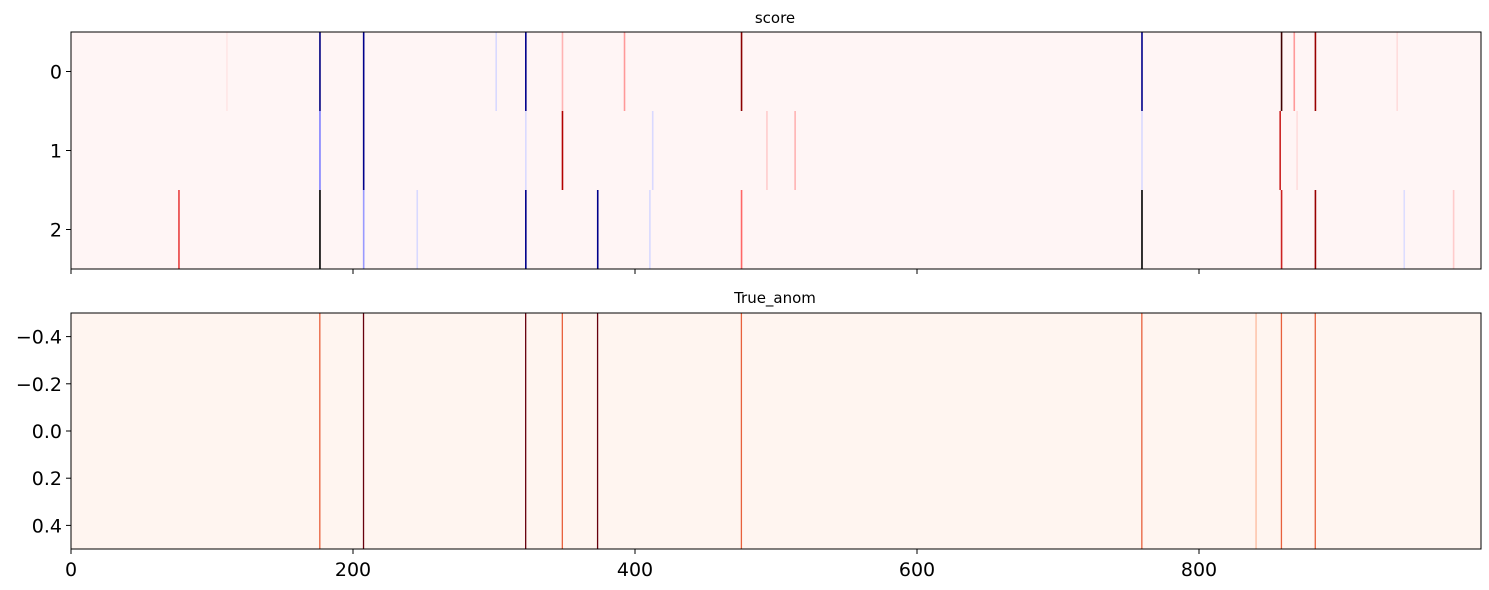 Image resolution: width=1489 pixels, height=590 pixels. Describe the element at coordinates (47, 479) in the screenshot. I see `true-anom-y-tick-label: 0.2` at that location.